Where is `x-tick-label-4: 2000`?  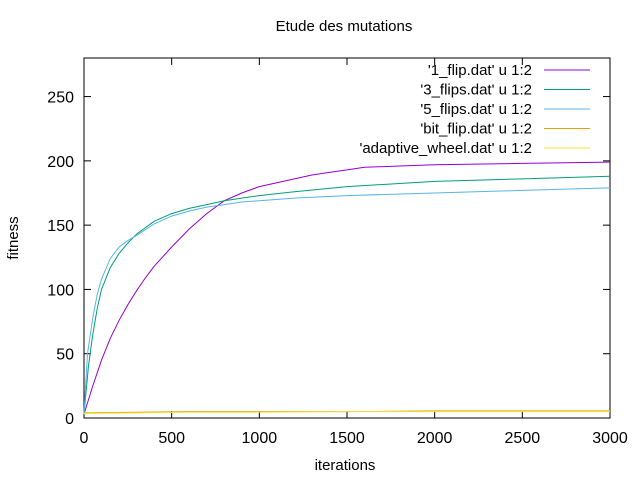
x-tick-label-4: 2000 is located at coordinates (435, 438).